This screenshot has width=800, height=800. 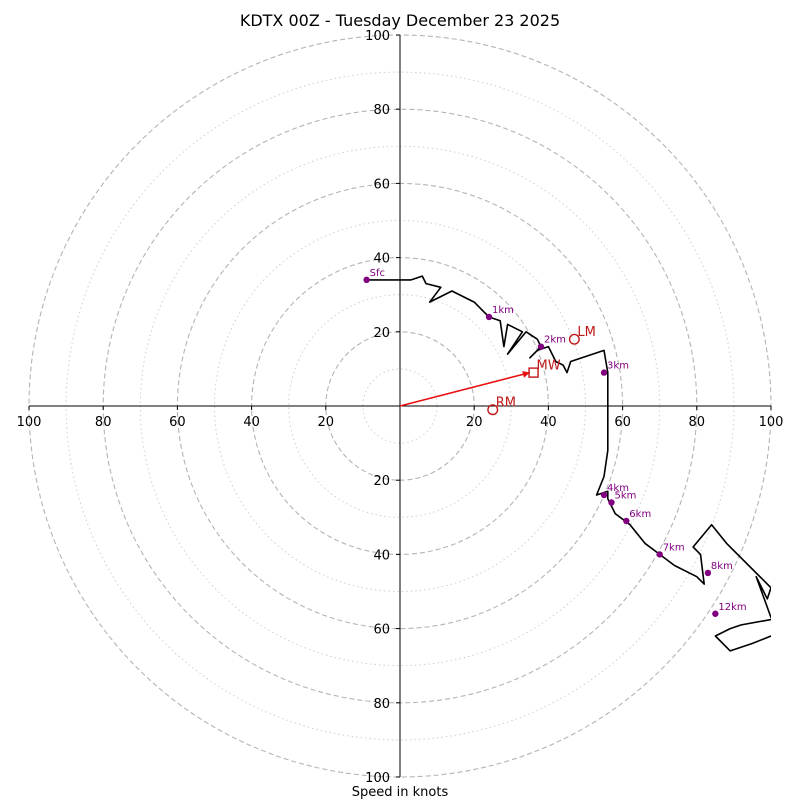 What do you see at coordinates (674, 547) in the screenshot?
I see `height-label-7km: 7km` at bounding box center [674, 547].